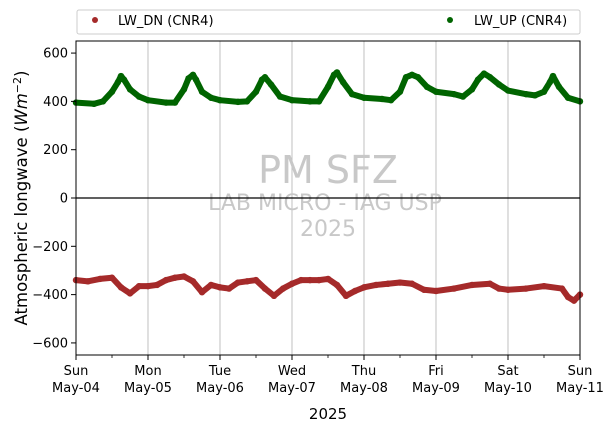 Image resolution: width=615 pixels, height=433 pixels. What do you see at coordinates (325, 195) in the screenshot?
I see `watermark: PM SFZ LAB MICRO - IAG USP 2025` at bounding box center [325, 195].